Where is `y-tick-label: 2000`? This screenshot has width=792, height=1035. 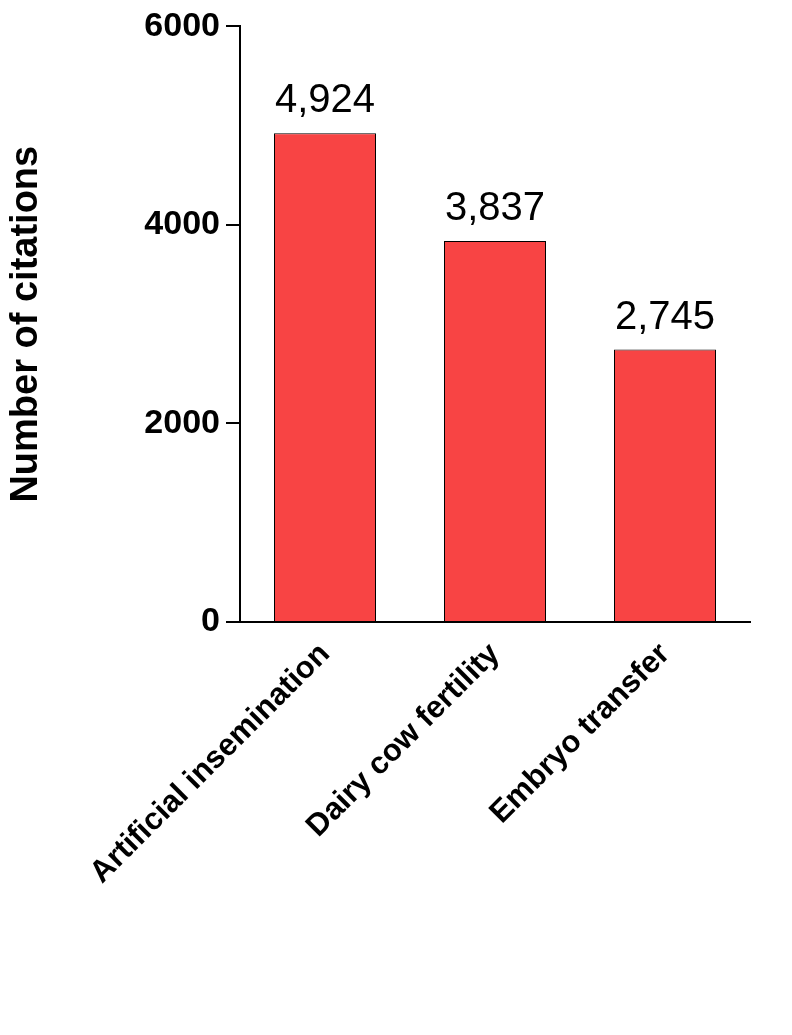 y-tick-label: 2000 is located at coordinates (182, 420).